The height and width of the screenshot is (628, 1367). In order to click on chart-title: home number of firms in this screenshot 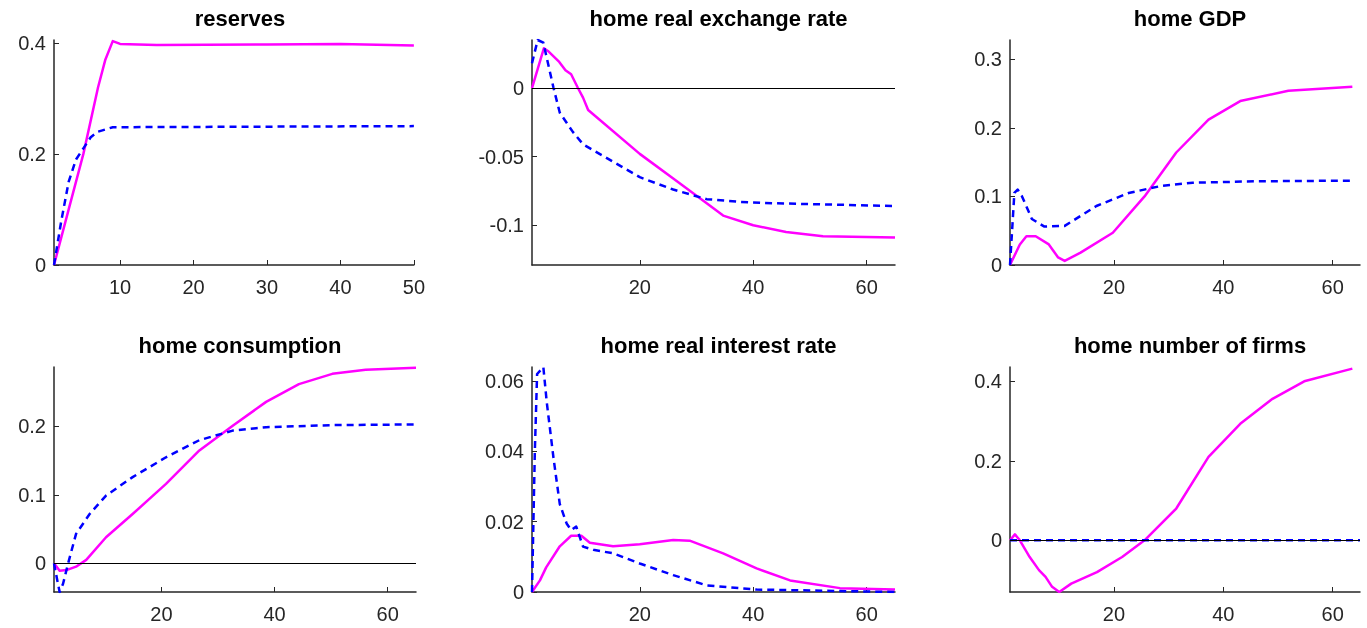, I will do `click(1190, 345)`.